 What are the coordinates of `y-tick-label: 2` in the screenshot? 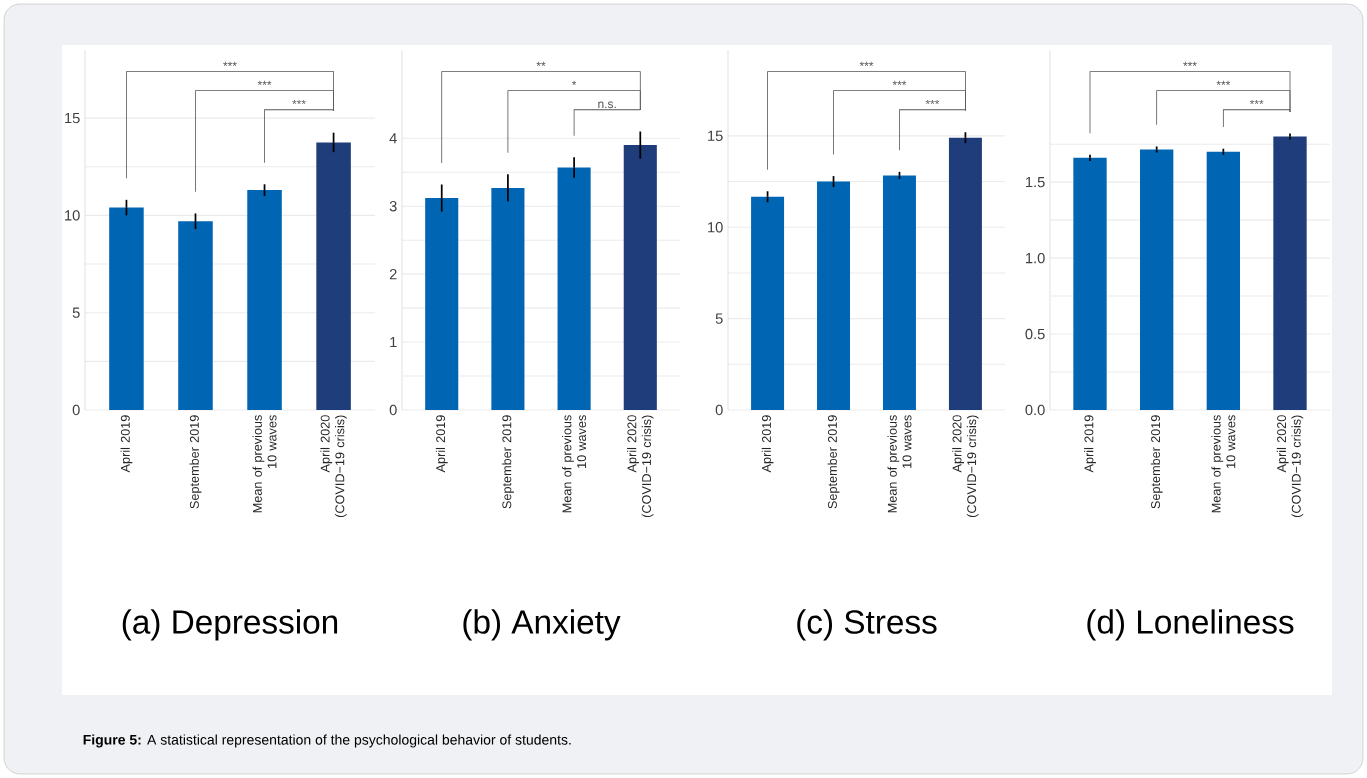 It's located at (393, 274).